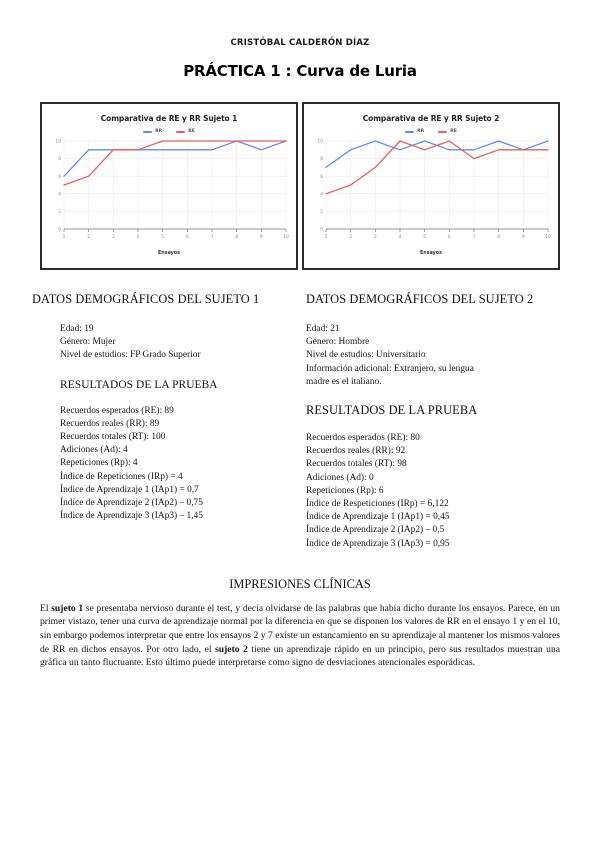 The image size is (600, 848). I want to click on body-text: El, so click(46, 608).